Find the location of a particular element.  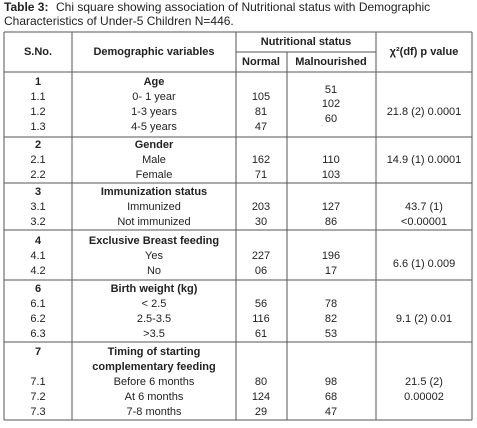

row-number: 6.3 is located at coordinates (37, 334).